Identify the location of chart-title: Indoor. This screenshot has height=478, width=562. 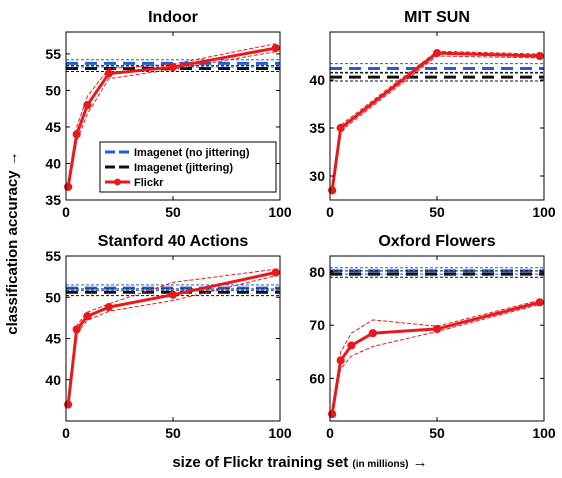
(173, 17).